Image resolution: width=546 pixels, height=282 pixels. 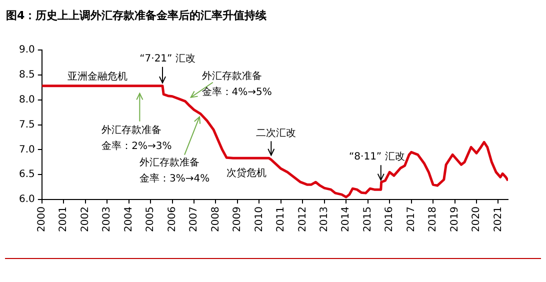 I want to click on annotation: 外汇存款准备金率：4%→5%, so click(x=237, y=84).